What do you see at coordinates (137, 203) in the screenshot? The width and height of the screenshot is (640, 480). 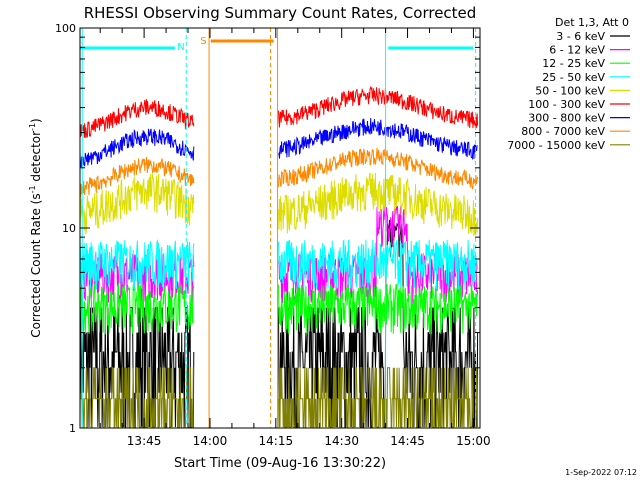 I see `series-trace-4-seg0` at bounding box center [137, 203].